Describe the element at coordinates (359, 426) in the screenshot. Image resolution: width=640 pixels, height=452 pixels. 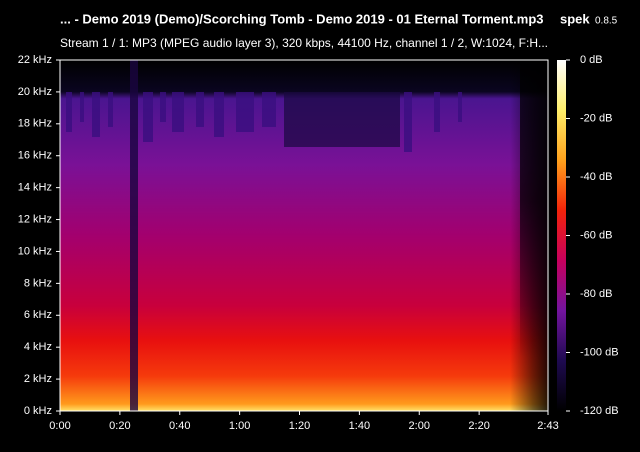
I see `x-tick-label: 1:40` at that location.